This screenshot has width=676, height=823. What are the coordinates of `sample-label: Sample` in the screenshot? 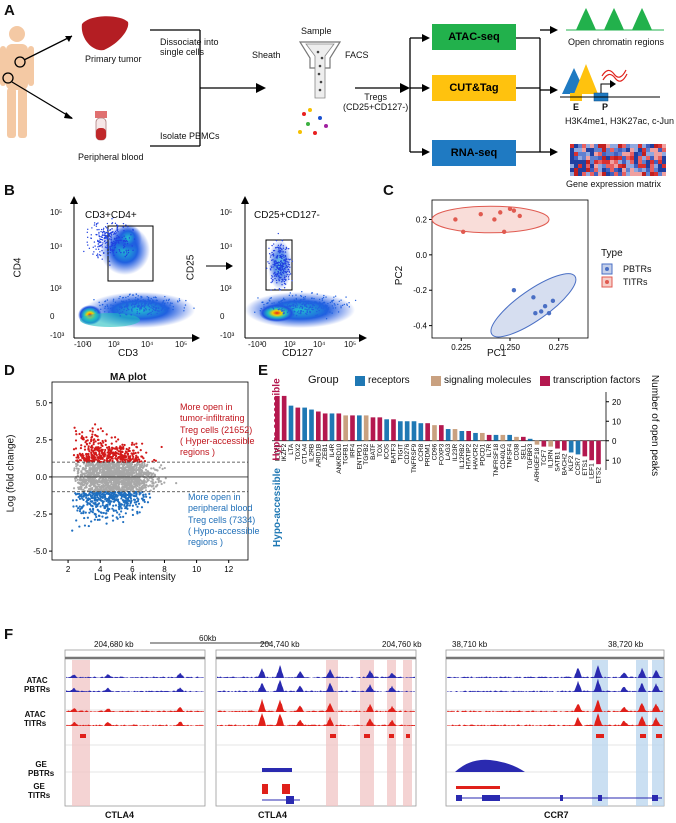 It's located at (316, 31).